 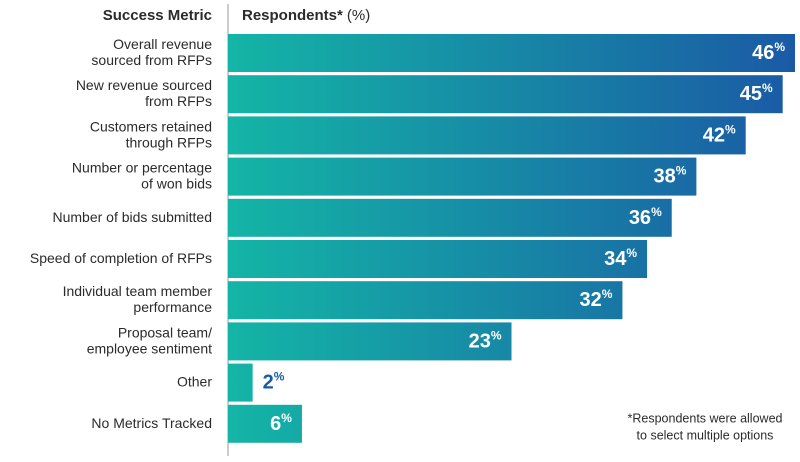 I want to click on value-label: 46%, so click(x=768, y=52).